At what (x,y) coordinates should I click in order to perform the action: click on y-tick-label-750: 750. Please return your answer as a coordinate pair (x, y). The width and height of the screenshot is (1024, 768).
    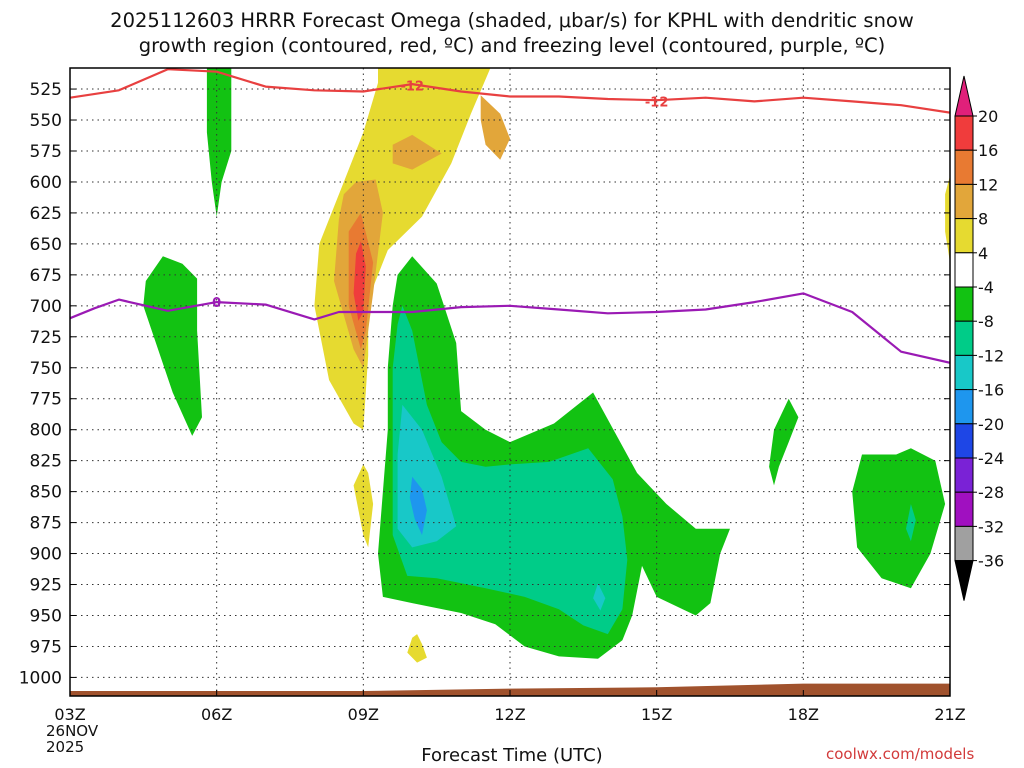
    Looking at the image, I should click on (46, 369).